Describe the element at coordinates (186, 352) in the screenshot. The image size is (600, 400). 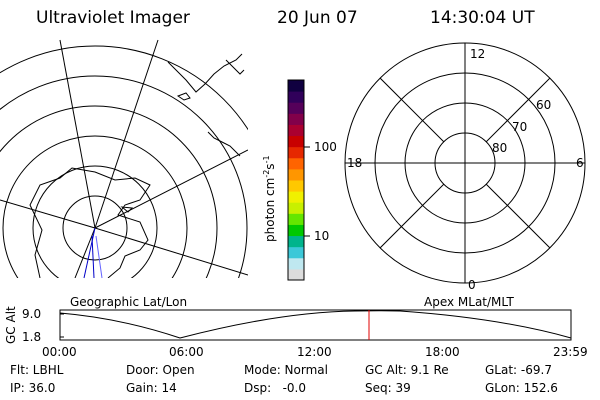
I see `x-tick-0600: 06:00` at that location.